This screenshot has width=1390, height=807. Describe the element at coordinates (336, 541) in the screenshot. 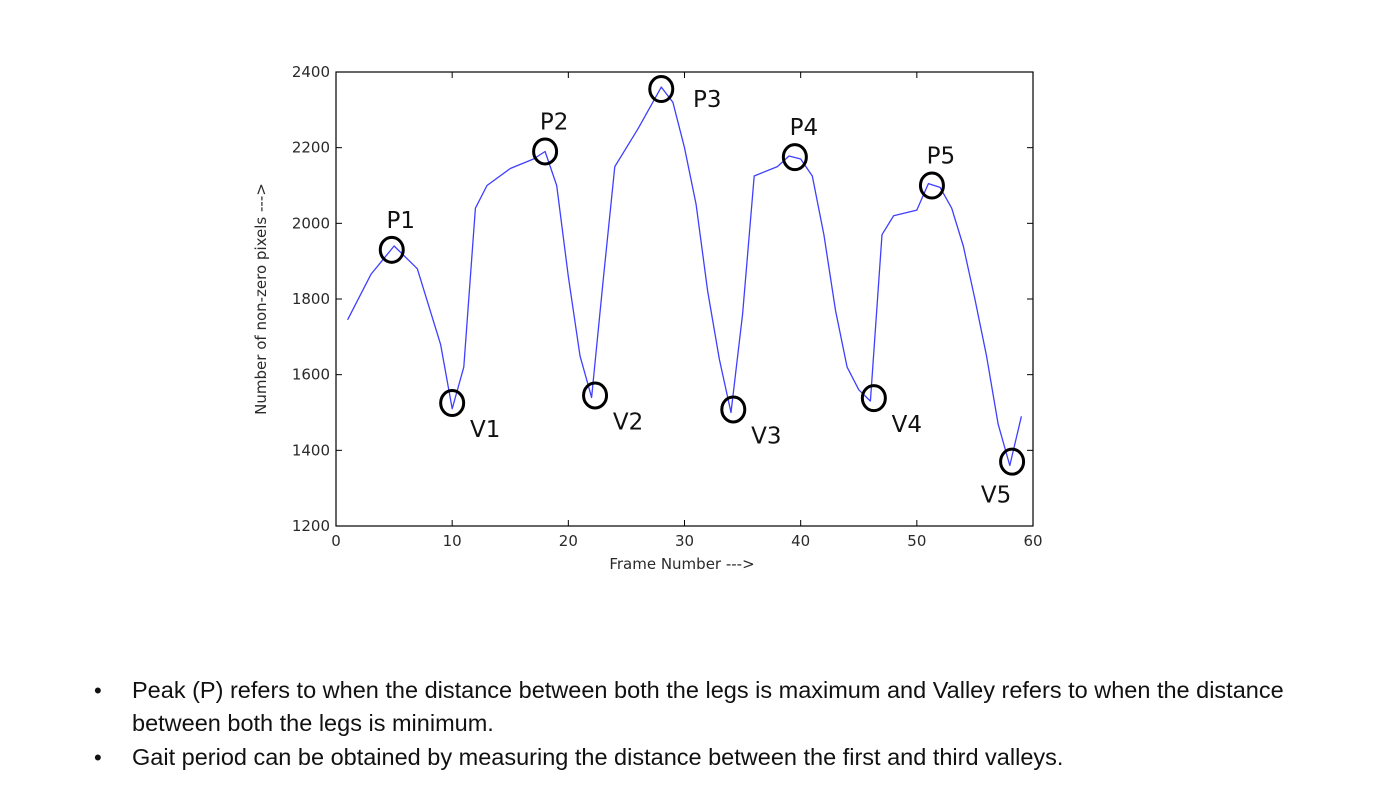

I see `x-tick-label: 0` at that location.